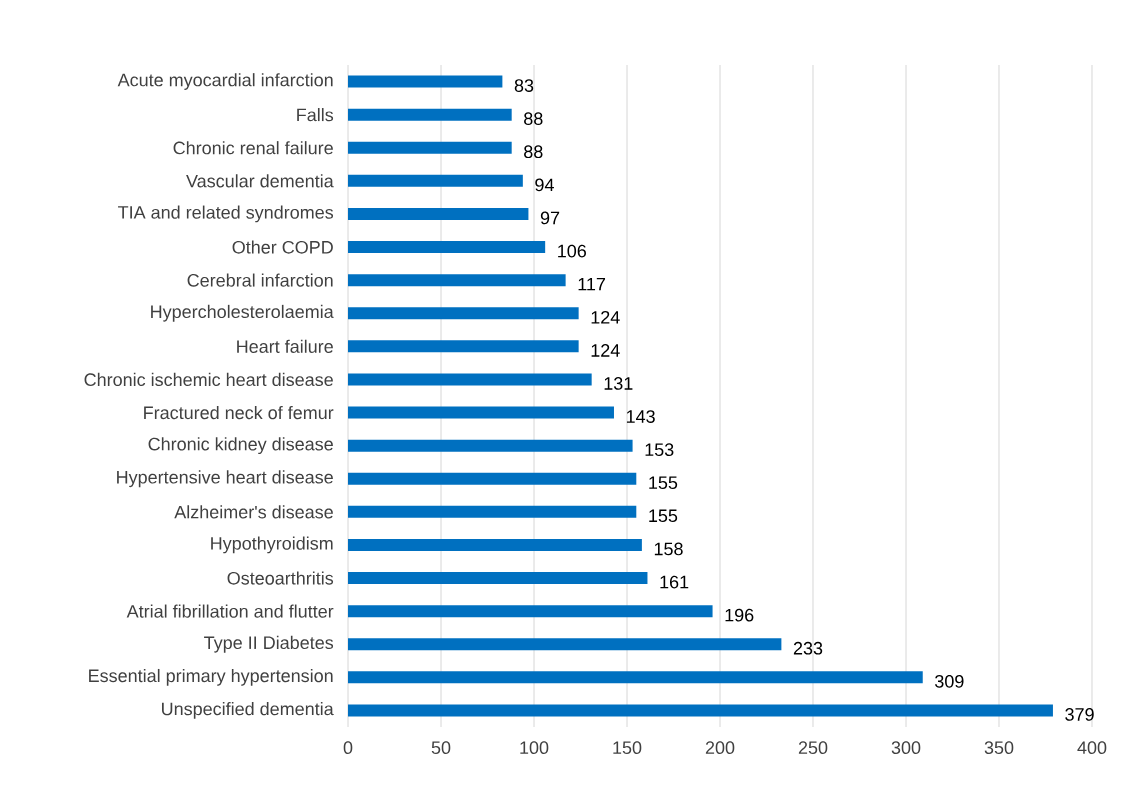 This screenshot has height=805, width=1126. Describe the element at coordinates (627, 747) in the screenshot. I see `x-tick-label: 150` at that location.